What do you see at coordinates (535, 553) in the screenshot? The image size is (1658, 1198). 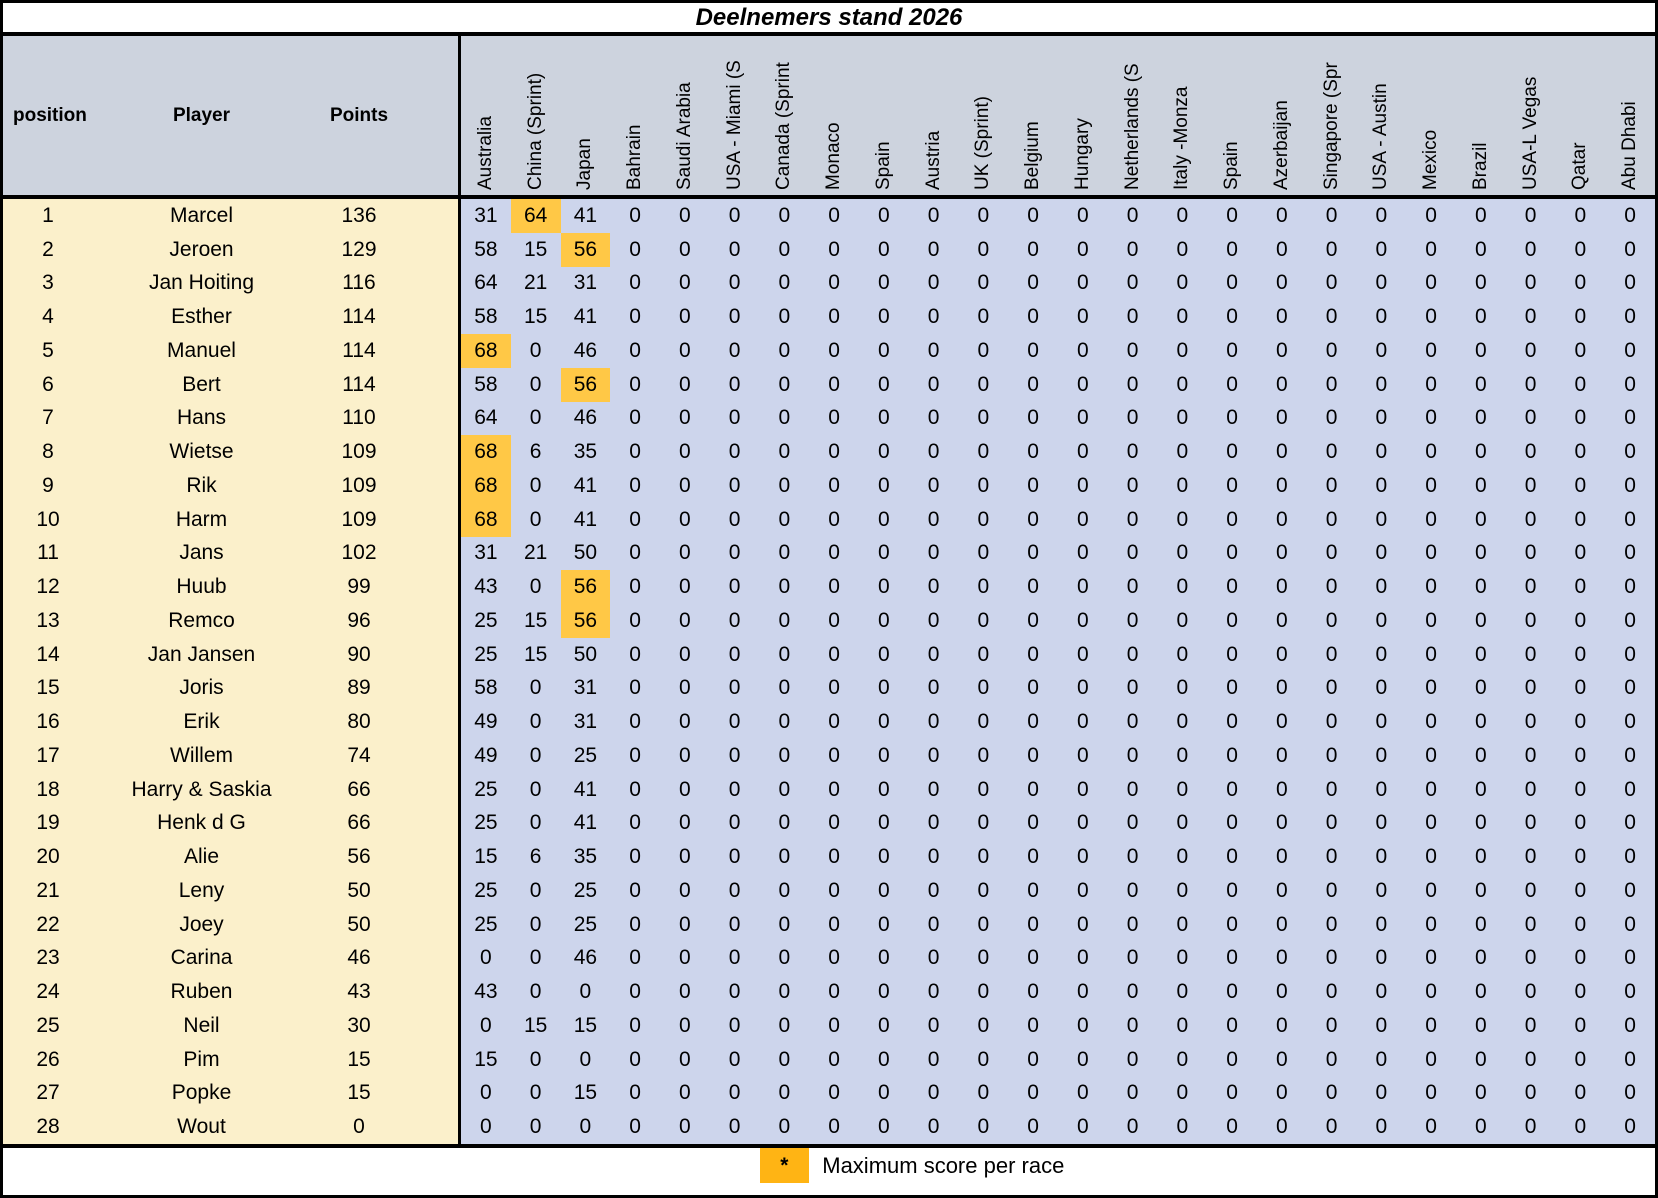 I see `cell-score: 21` at bounding box center [535, 553].